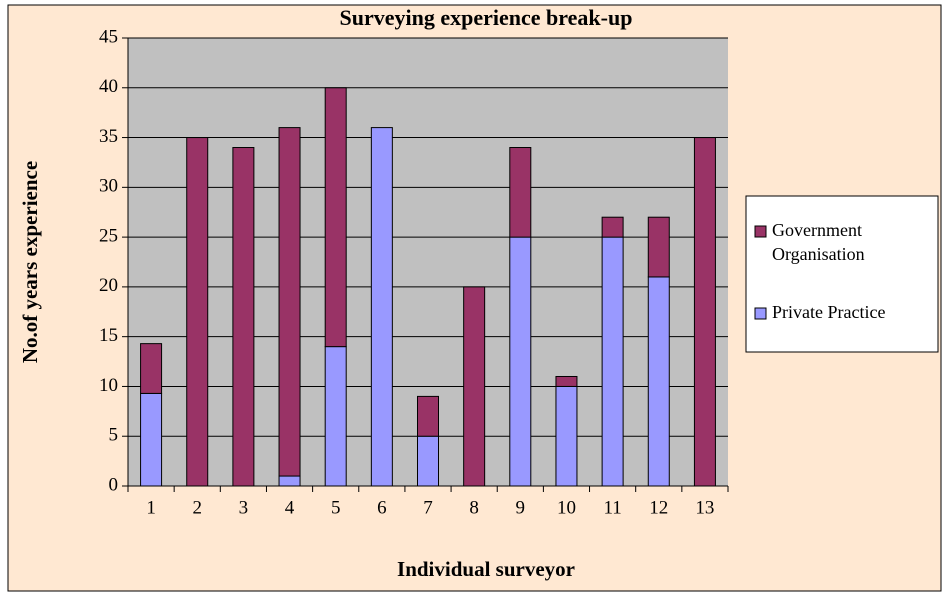 The height and width of the screenshot is (596, 947). Describe the element at coordinates (382, 507) in the screenshot. I see `x-tick-label: 6` at that location.